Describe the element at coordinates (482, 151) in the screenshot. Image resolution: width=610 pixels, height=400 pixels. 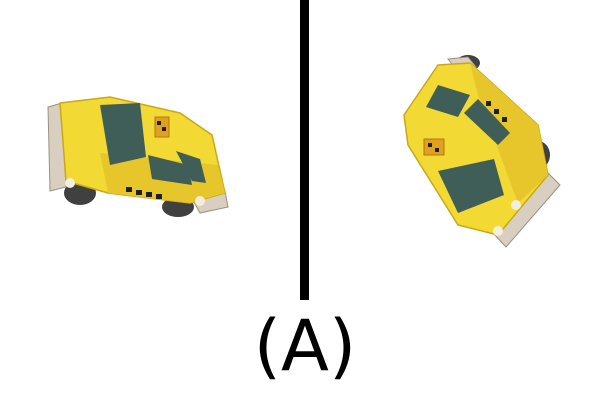
I see `taxi-right-icon` at that location.